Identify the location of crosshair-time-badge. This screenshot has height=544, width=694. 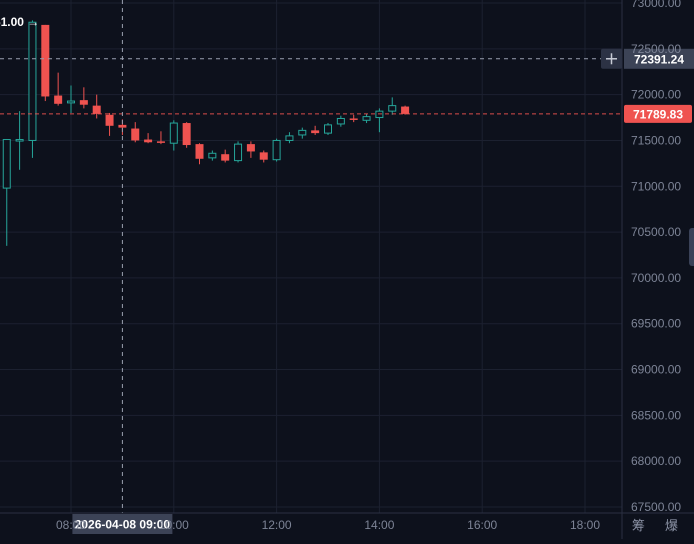
(122, 524).